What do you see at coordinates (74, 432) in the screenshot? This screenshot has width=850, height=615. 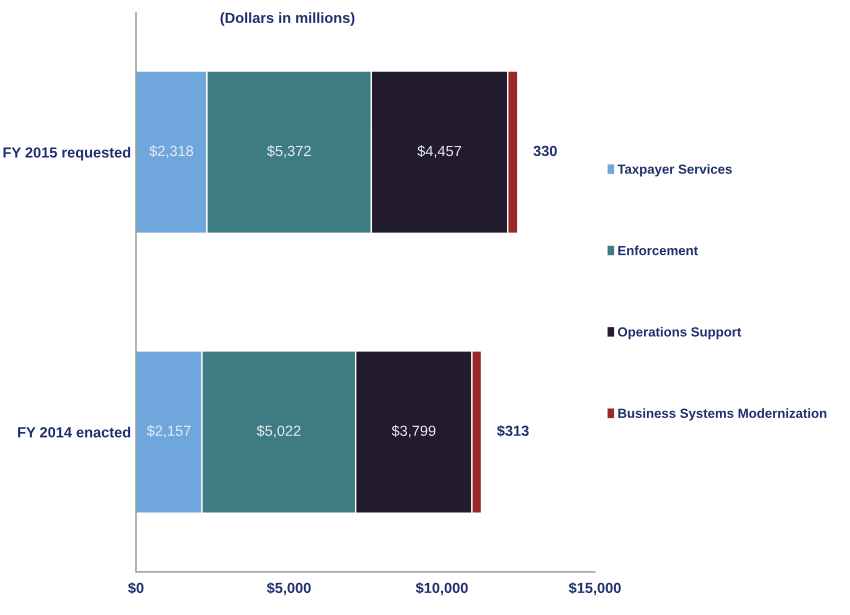 I see `y-tick-label: FY 2014 enacted` at bounding box center [74, 432].